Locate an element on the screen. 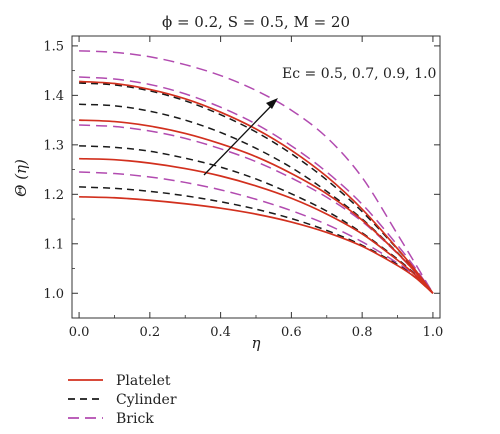 This screenshot has width=500, height=434. y-tick-label: 1.3 is located at coordinates (53, 145).